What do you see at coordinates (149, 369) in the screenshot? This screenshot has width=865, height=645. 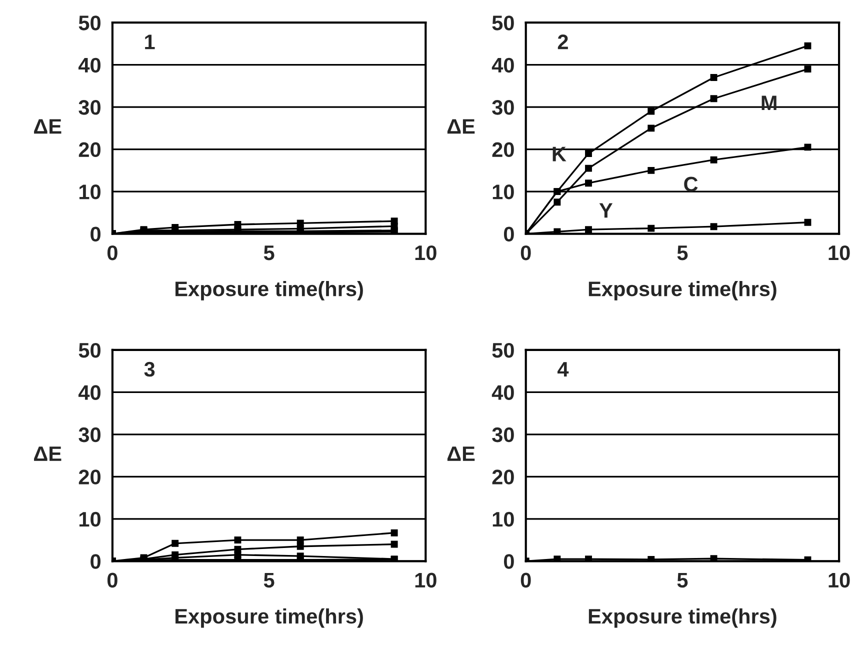 I see `annotation: 3` at bounding box center [149, 369].